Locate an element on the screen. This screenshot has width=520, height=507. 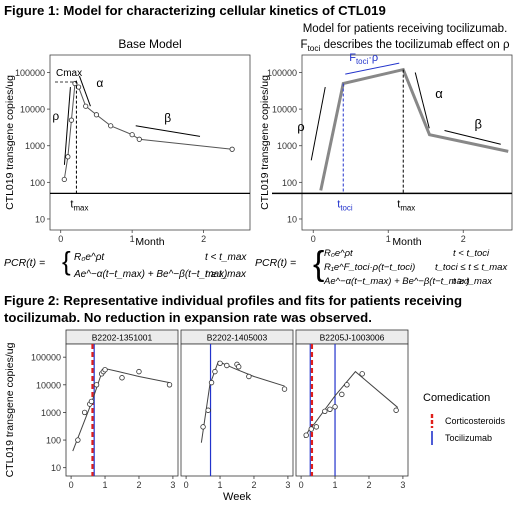
panel-a-ytick-label: 100 is located at coordinates (37, 183).